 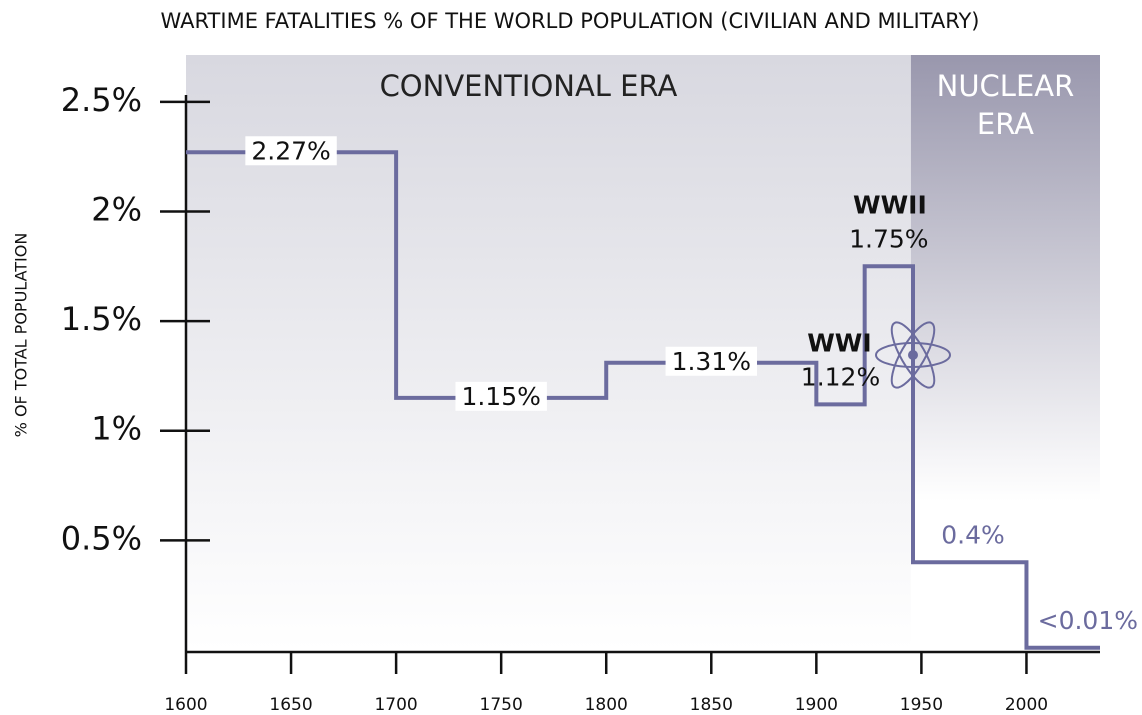 What do you see at coordinates (890, 204) in the screenshot?
I see `event-label: WWII` at bounding box center [890, 204].